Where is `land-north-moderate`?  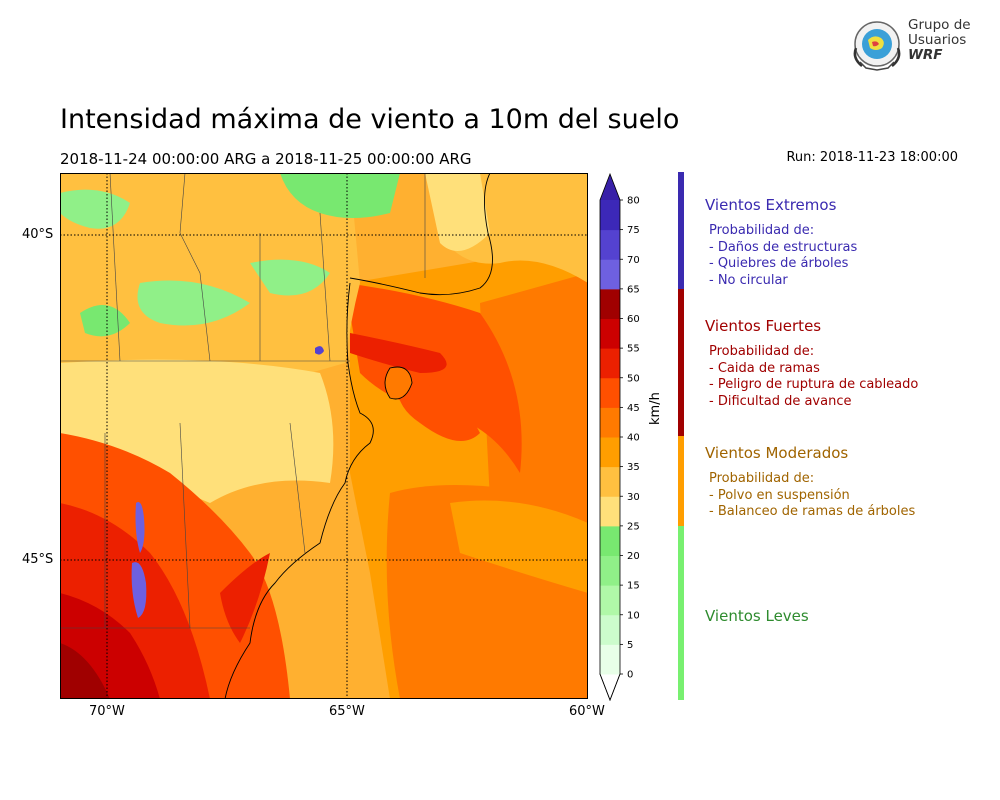
land-north-moderate is located at coordinates (210, 273).